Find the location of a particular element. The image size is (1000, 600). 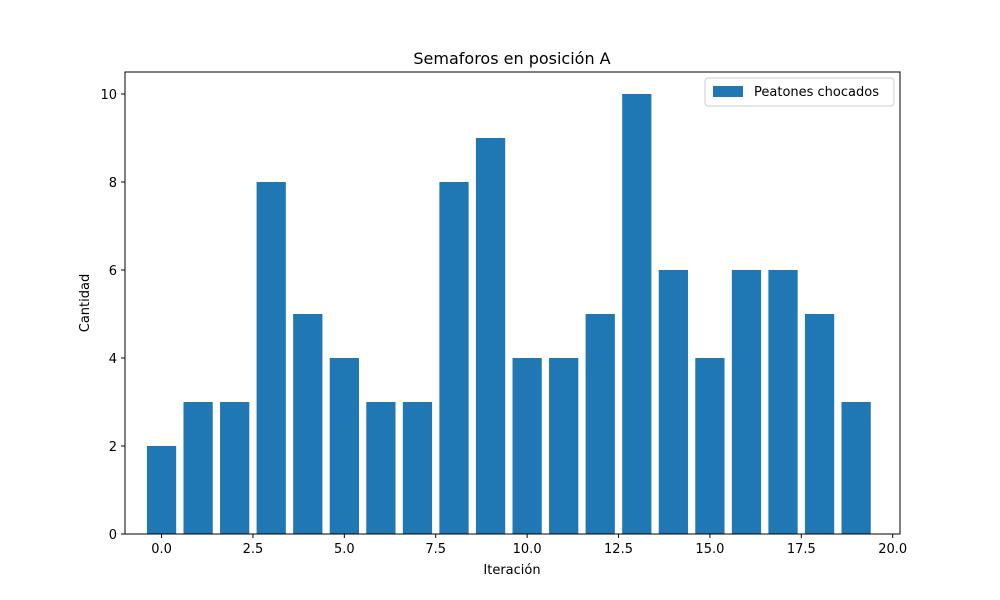

x-tick-label: 0.0 is located at coordinates (161, 549).